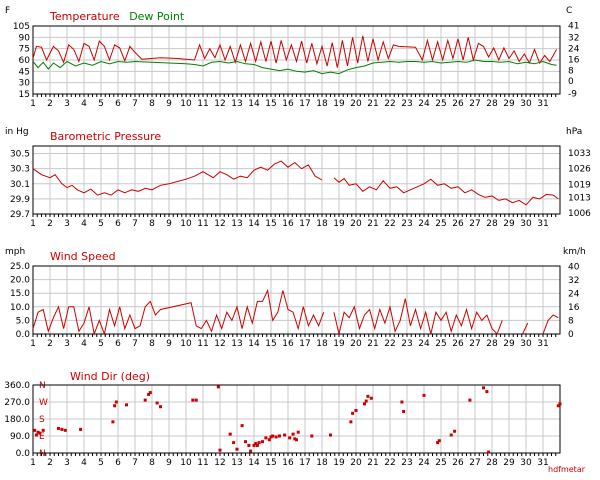 This screenshot has height=480, width=600. I want to click on x-tick-label: 25, so click(440, 224).